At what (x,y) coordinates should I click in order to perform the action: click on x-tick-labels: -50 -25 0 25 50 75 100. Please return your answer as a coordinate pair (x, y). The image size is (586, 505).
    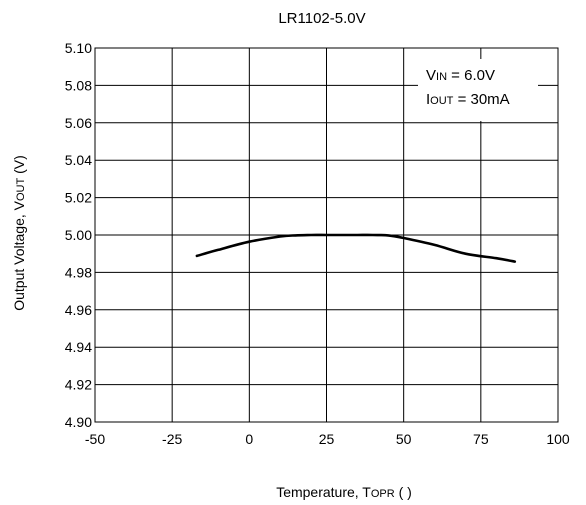
    Looking at the image, I should click on (327, 439).